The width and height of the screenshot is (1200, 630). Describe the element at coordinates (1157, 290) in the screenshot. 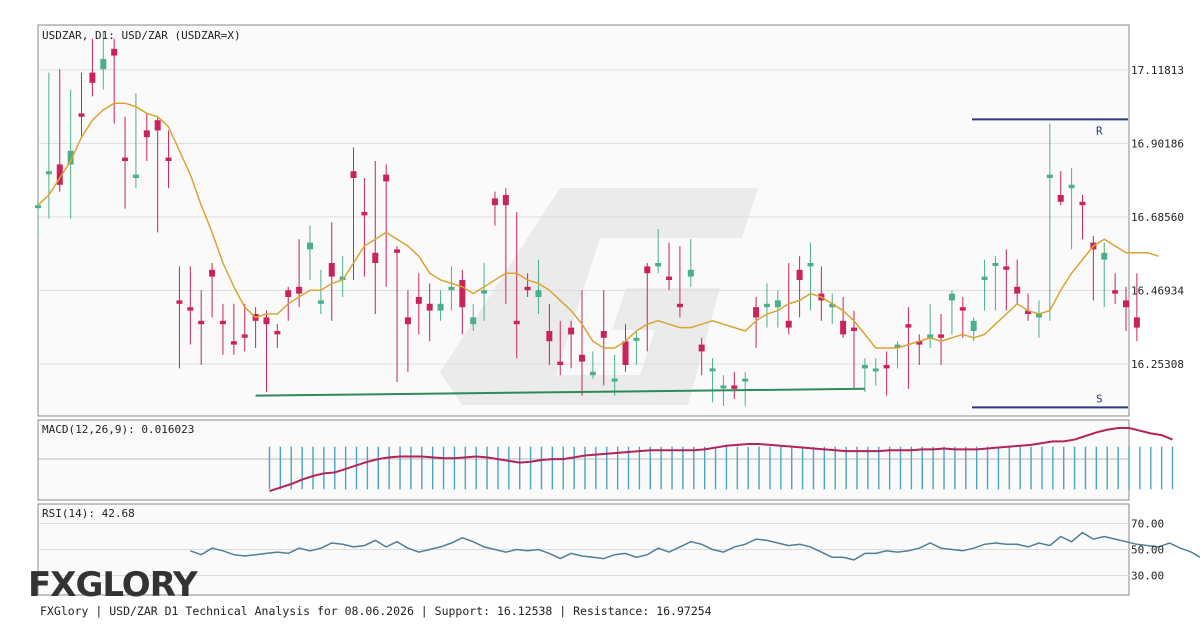

I see `price-tick-label: 16.46934` at that location.